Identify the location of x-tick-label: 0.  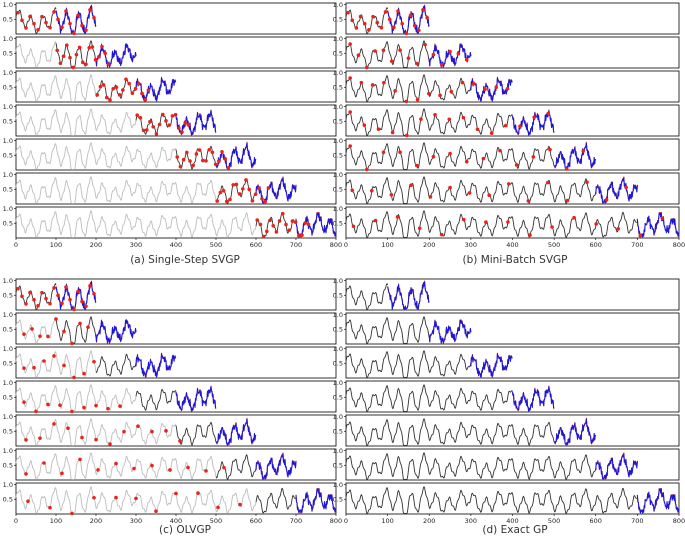
(16, 521).